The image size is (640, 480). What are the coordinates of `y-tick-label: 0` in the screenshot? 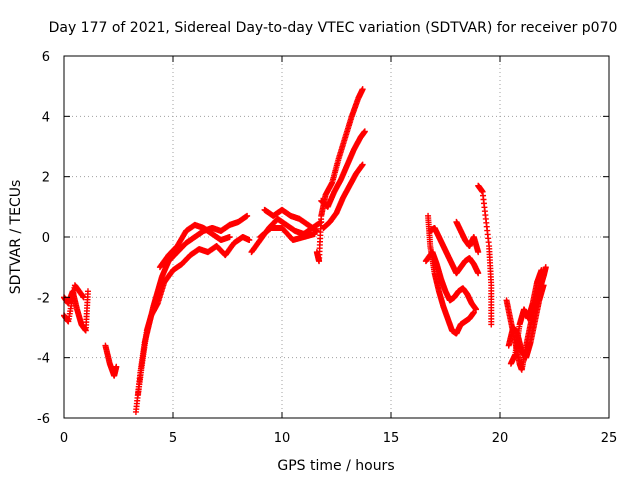 It's located at (46, 238).